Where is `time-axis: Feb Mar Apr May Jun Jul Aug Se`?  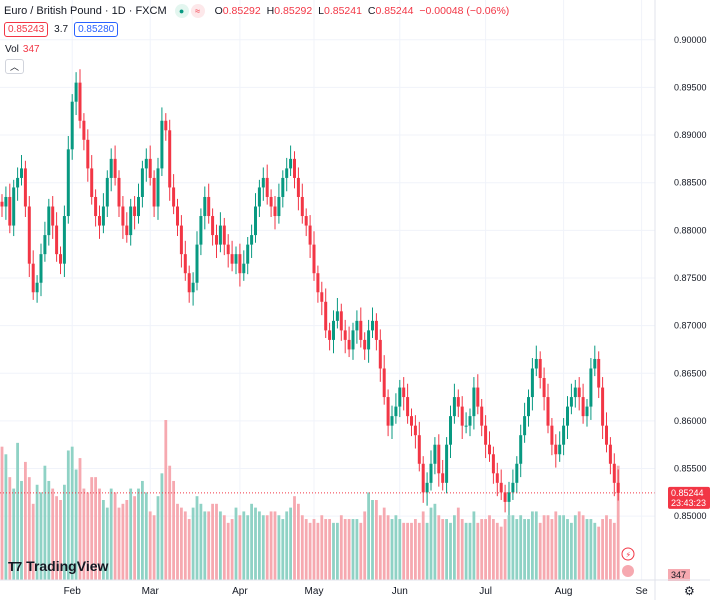 time-axis: Feb Mar Apr May Jun Jul Aug Se is located at coordinates (355, 588).